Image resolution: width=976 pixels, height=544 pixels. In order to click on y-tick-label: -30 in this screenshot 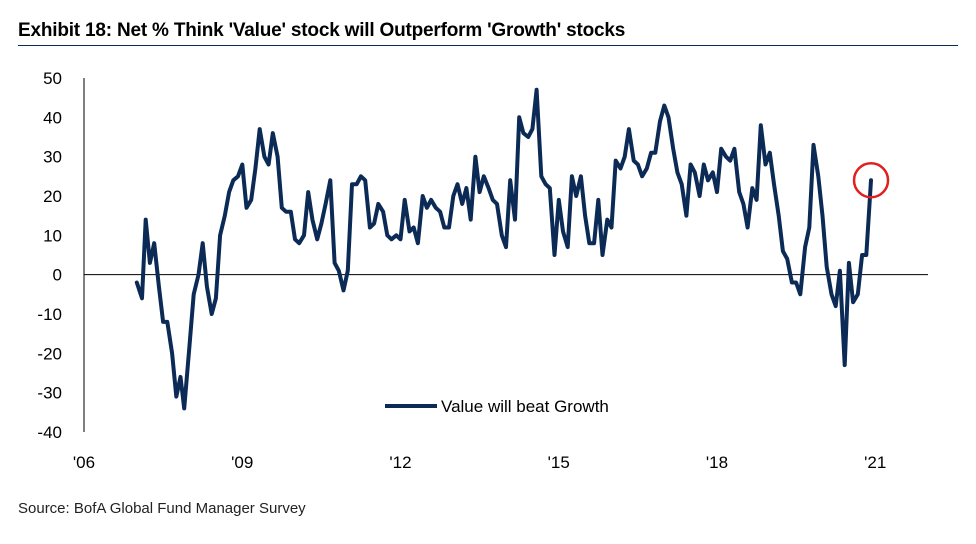, I will do `click(49, 393)`.